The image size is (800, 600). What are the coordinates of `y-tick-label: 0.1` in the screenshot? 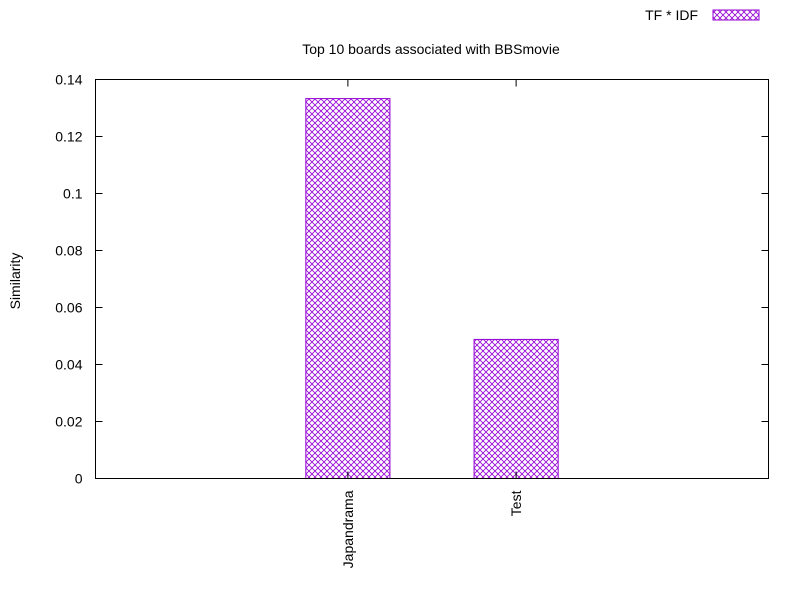 It's located at (73, 194).